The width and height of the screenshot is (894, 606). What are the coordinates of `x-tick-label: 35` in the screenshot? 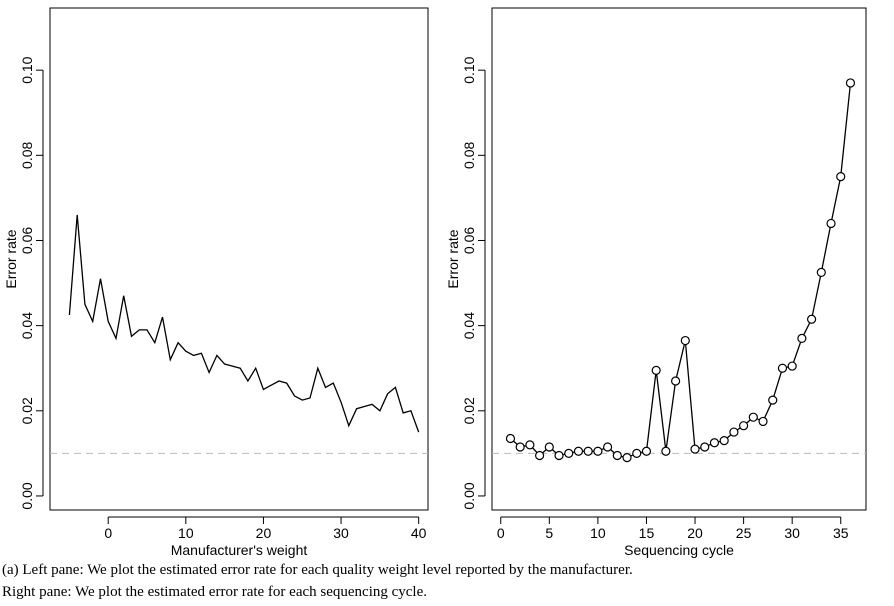 It's located at (841, 533).